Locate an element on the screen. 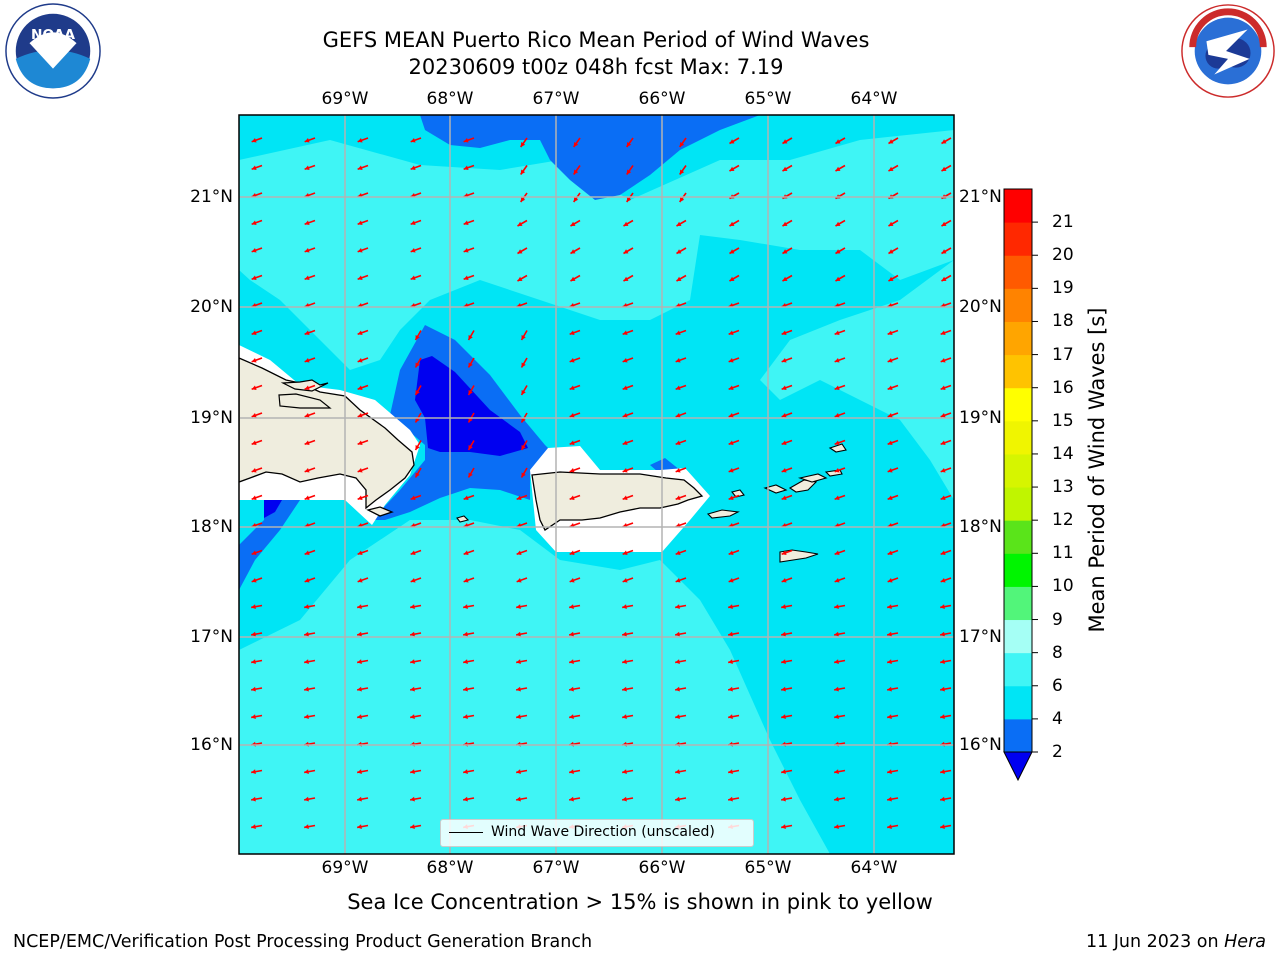 The width and height of the screenshot is (1280, 960). longitude-label-bottom: 64°W is located at coordinates (874, 868).